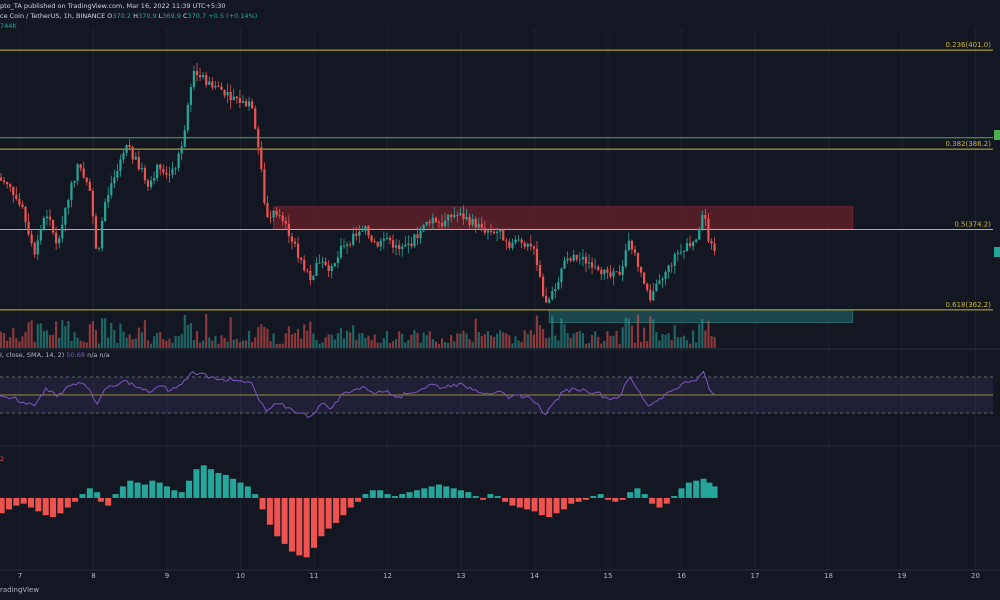 The width and height of the screenshot is (1000, 600). I want to click on volume-bars, so click(358, 331).